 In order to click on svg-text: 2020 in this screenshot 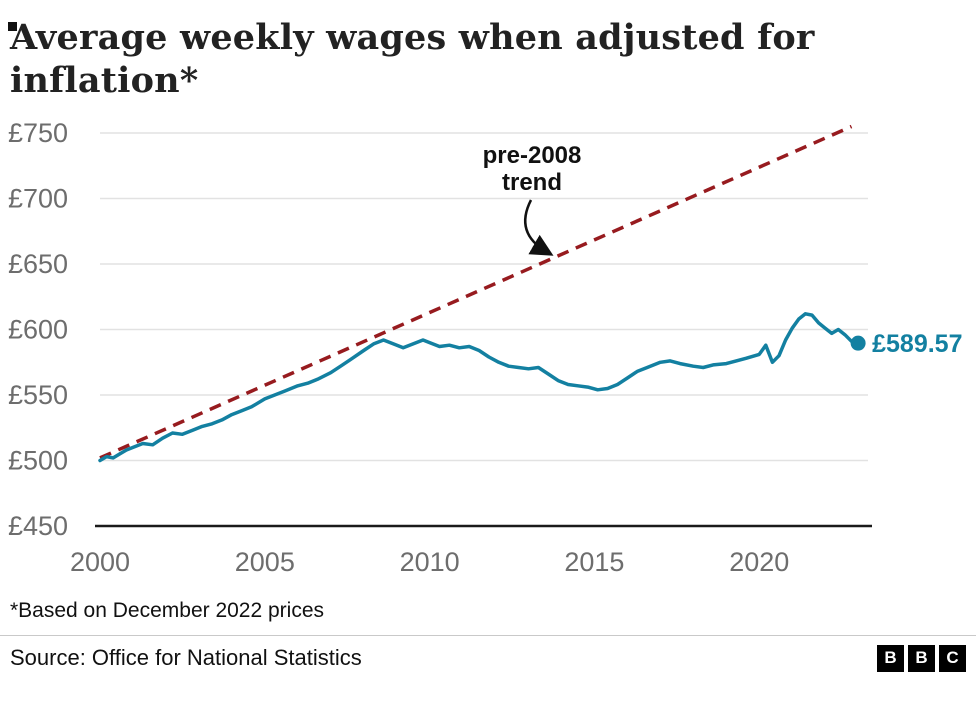, I will do `click(759, 562)`.